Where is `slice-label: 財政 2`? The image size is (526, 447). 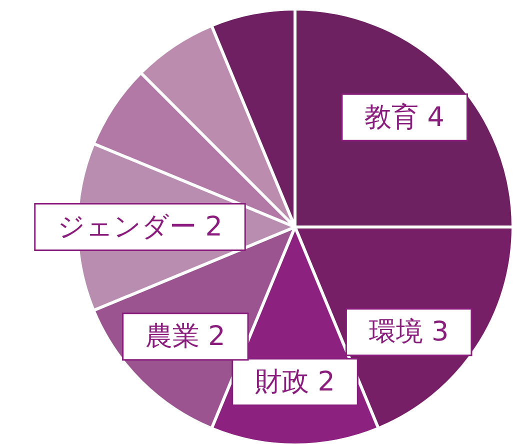 slice-label: 財政 2 is located at coordinates (295, 382).